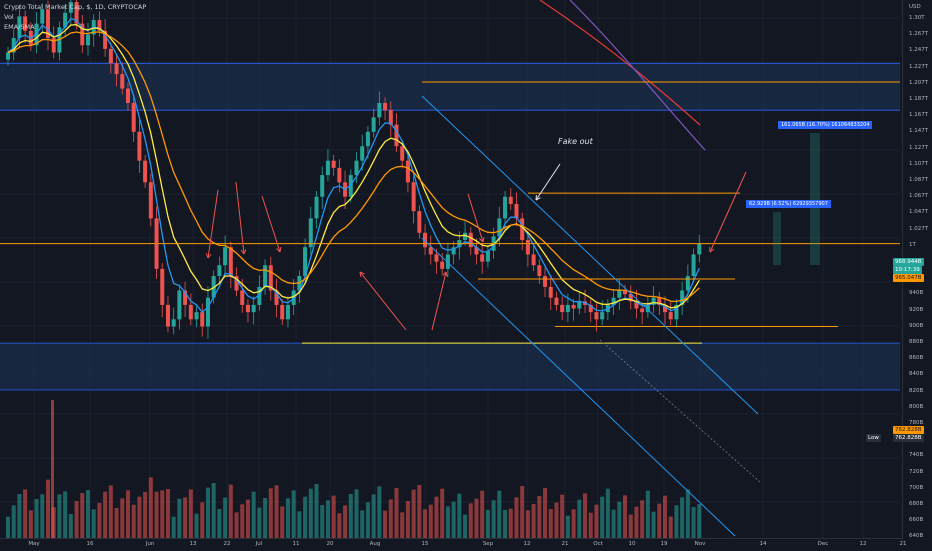 This screenshot has height=551, width=932. Describe the element at coordinates (632, 544) in the screenshot. I see `time-tick: 10` at that location.